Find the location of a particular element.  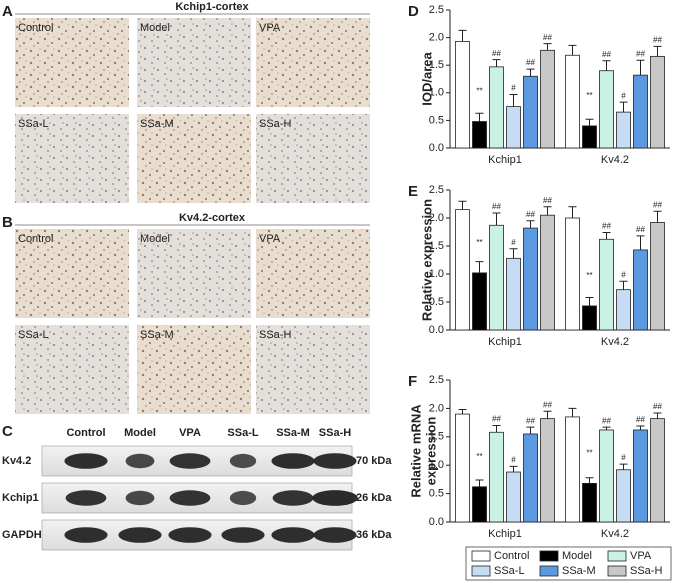

y-tick-label: 2.5 is located at coordinates (436, 10).